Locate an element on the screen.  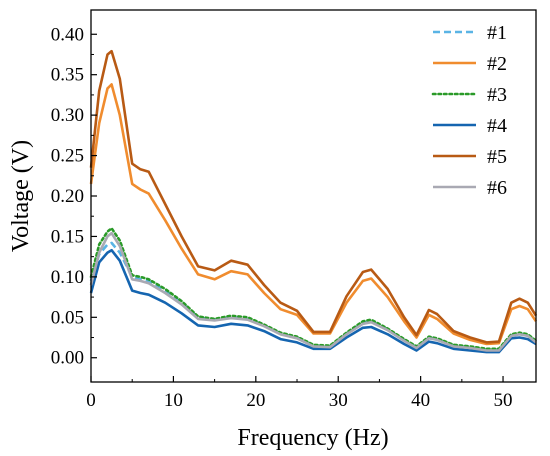
y-tick-label: 0.35 is located at coordinates (67, 75).